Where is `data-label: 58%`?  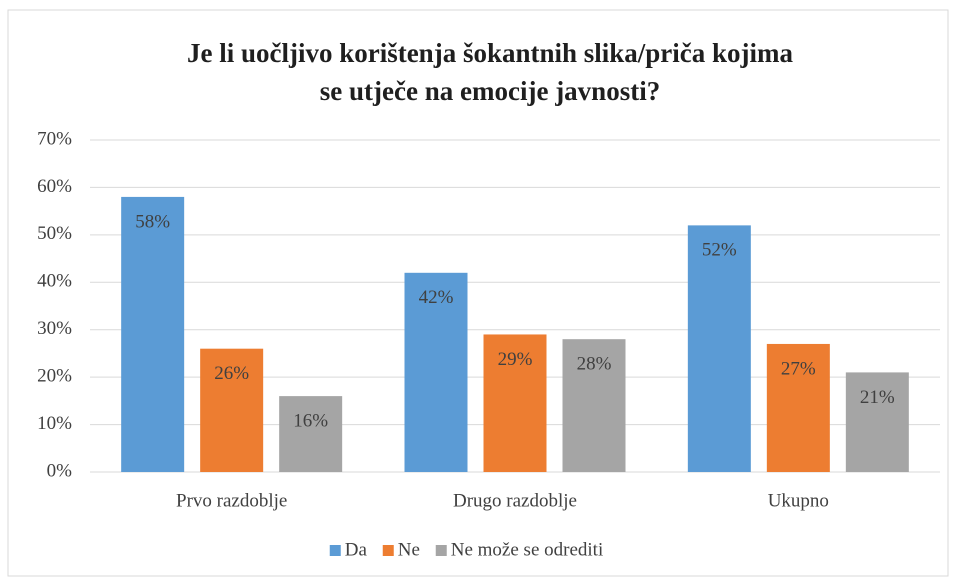
data-label: 58% is located at coordinates (152, 221).